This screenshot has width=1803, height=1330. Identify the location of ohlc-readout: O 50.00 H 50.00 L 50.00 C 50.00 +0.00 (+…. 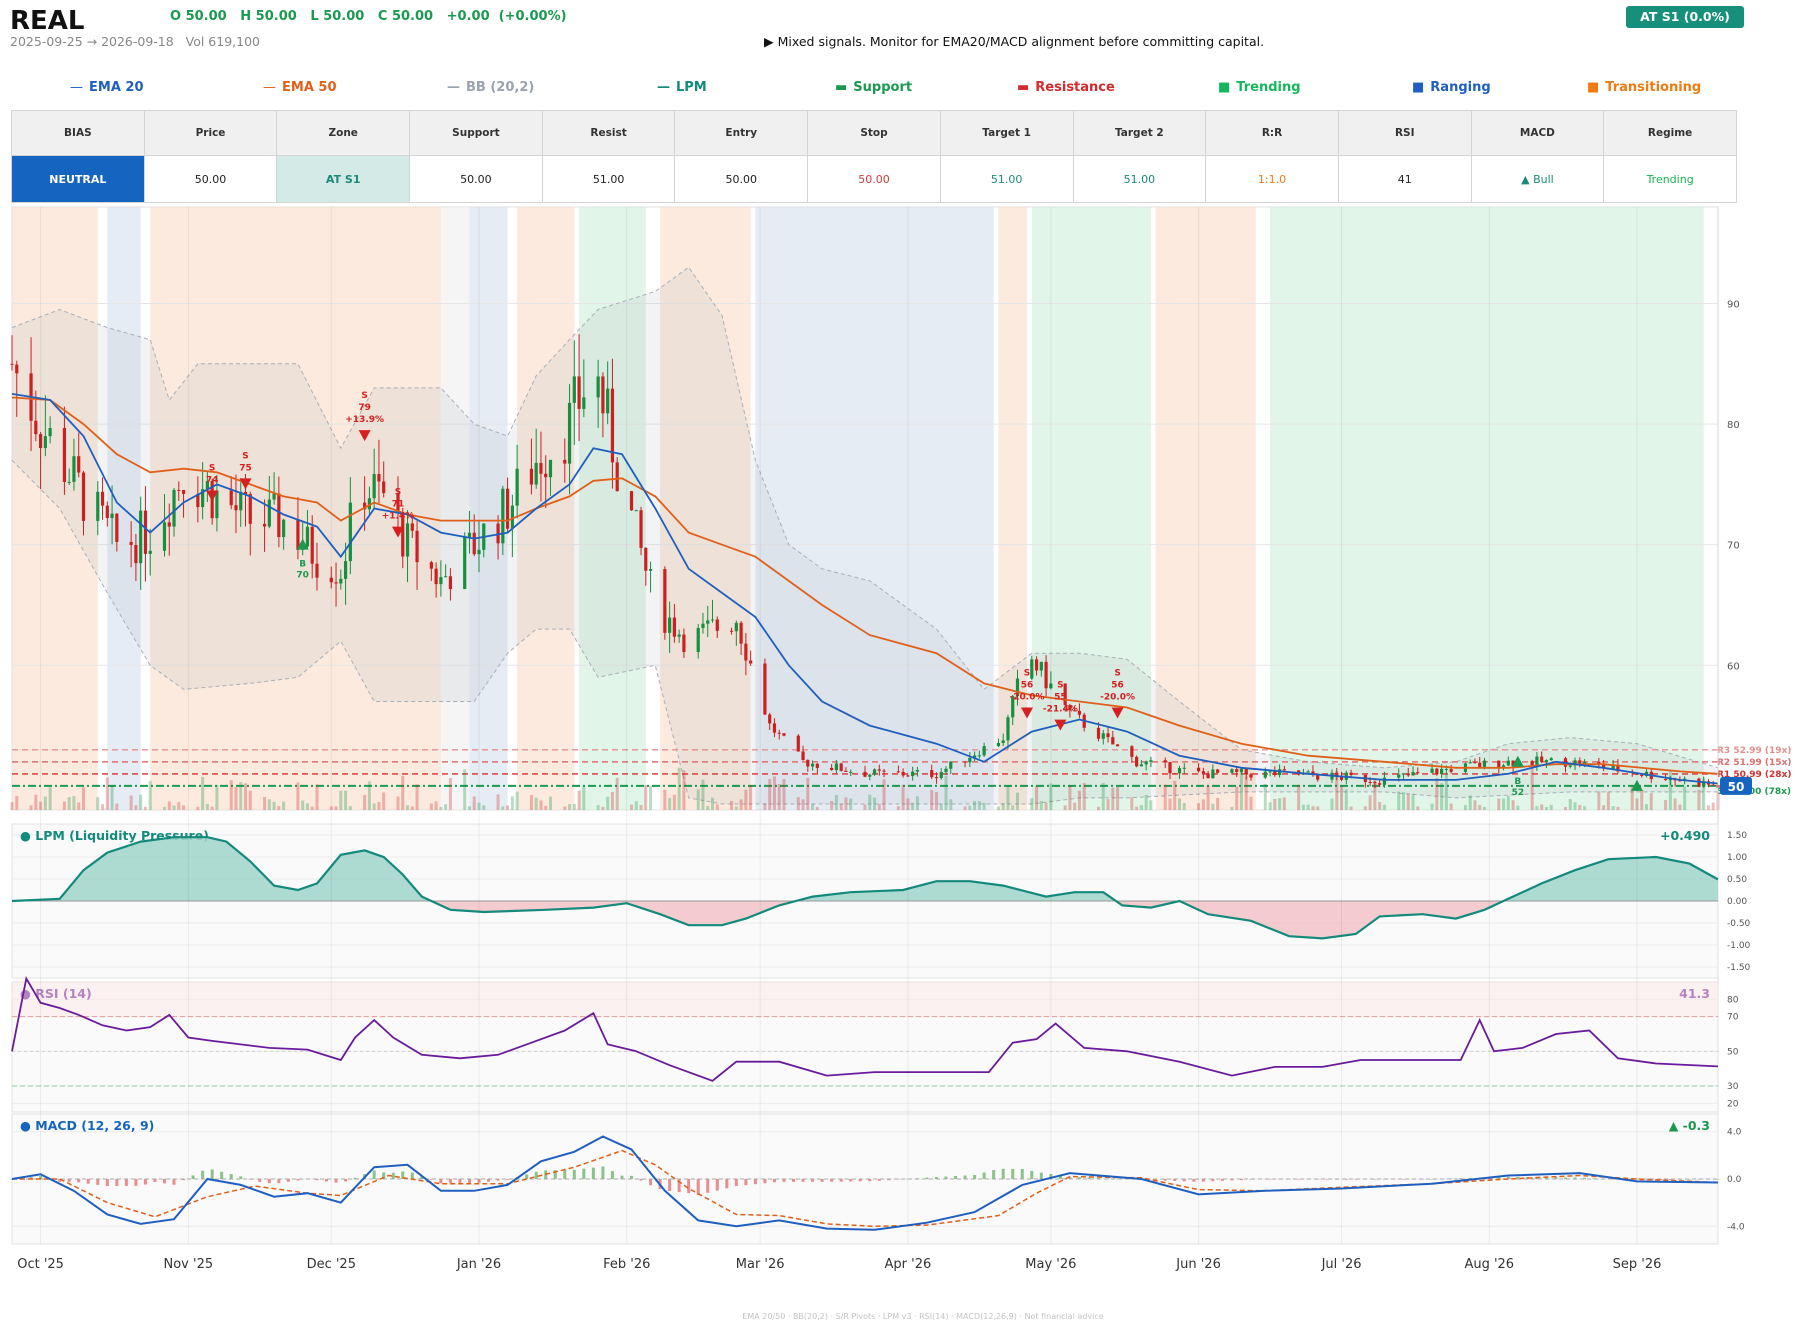
(368, 16).